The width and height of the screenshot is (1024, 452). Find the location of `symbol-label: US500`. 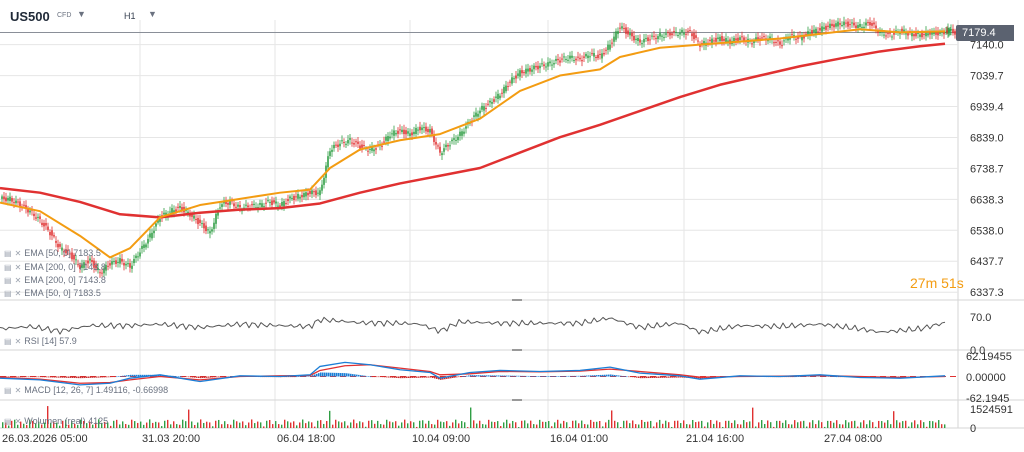

symbol-label: US500 is located at coordinates (30, 16).